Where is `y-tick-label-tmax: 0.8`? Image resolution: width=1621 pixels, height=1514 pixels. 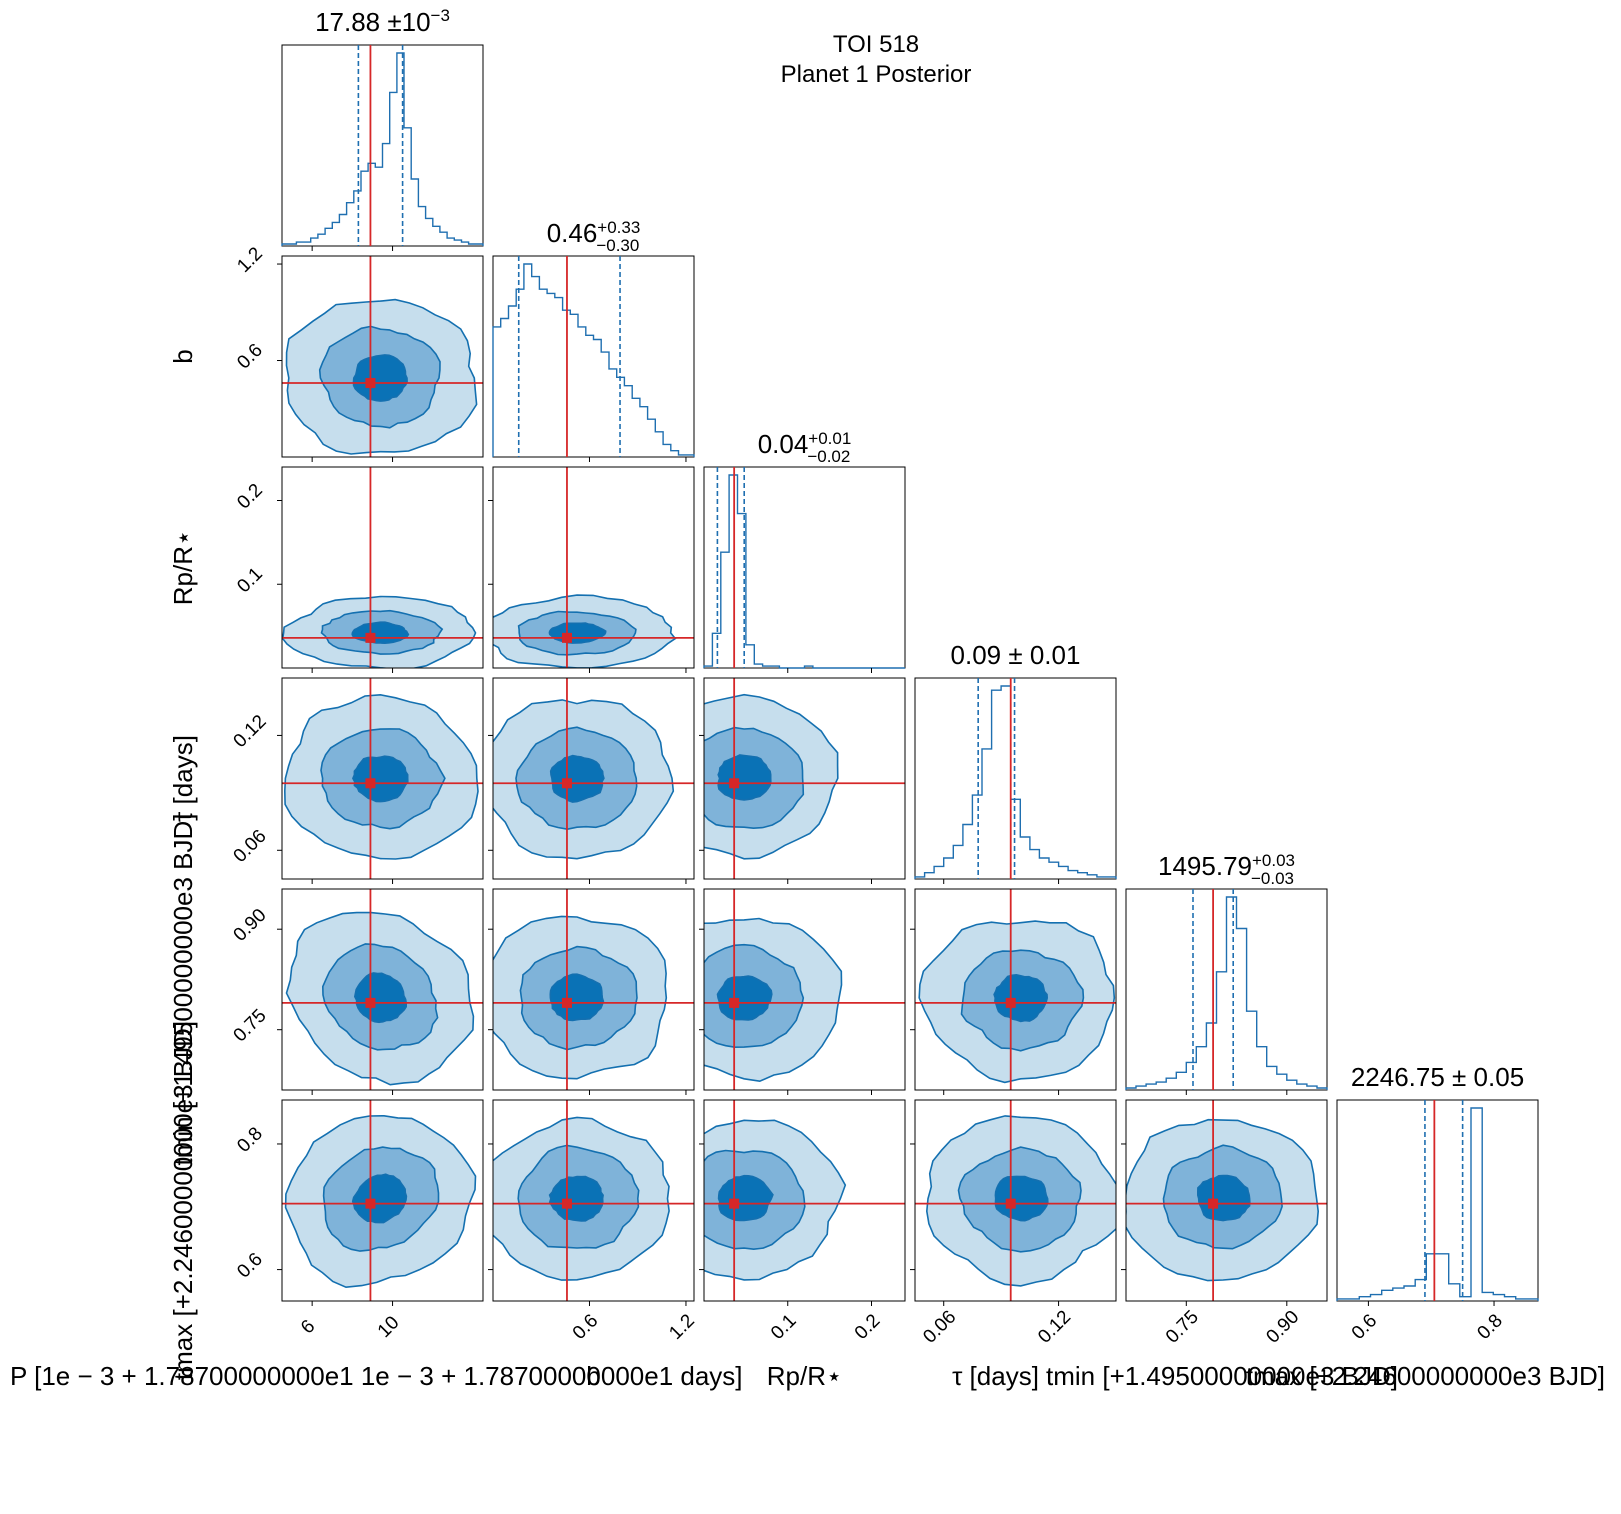
y-tick-label-tmax: 0.8 is located at coordinates (250, 1140).